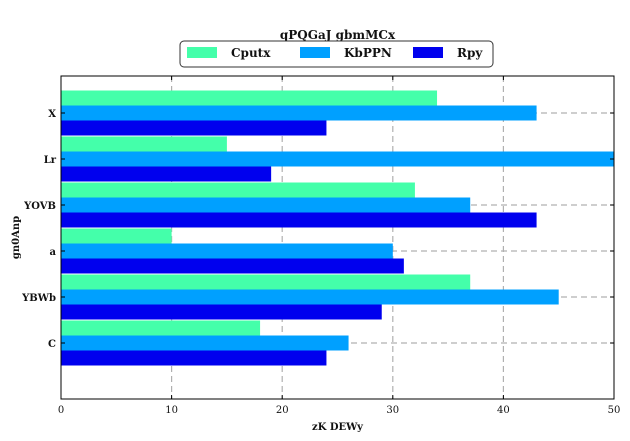 The height and width of the screenshot is (441, 630). Describe the element at coordinates (249, 98) in the screenshot. I see `bar-Cputx-X` at that location.